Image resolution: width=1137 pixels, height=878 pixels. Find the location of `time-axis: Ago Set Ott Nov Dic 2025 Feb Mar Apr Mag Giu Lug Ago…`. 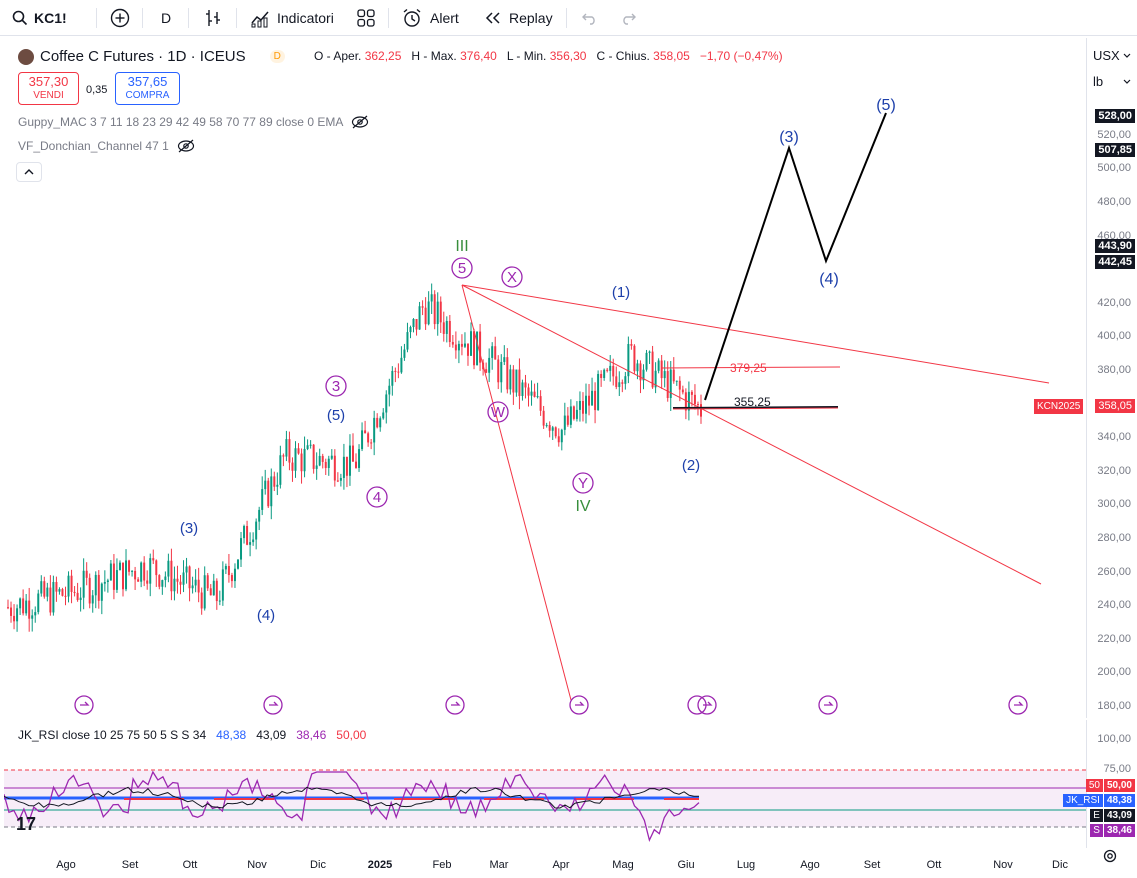

time-axis: Ago Set Ott Nov Dic 2025 Feb Mar Apr Mag Giu Lug Ago… is located at coordinates (545, 863).